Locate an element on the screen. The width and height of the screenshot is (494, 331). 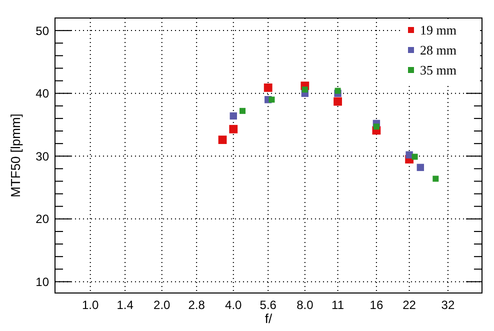
x-tick-label: 2.0 is located at coordinates (162, 305).